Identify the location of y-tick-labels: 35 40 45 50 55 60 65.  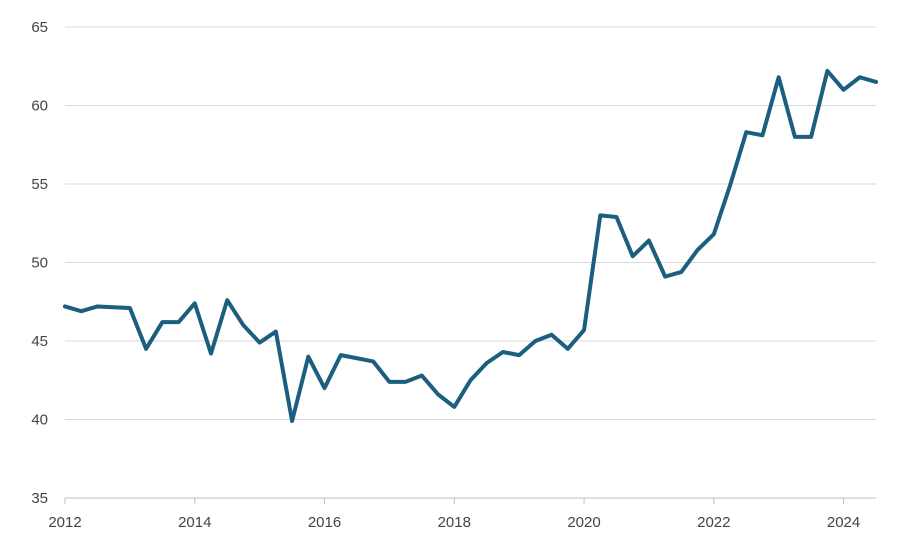
(39, 263).